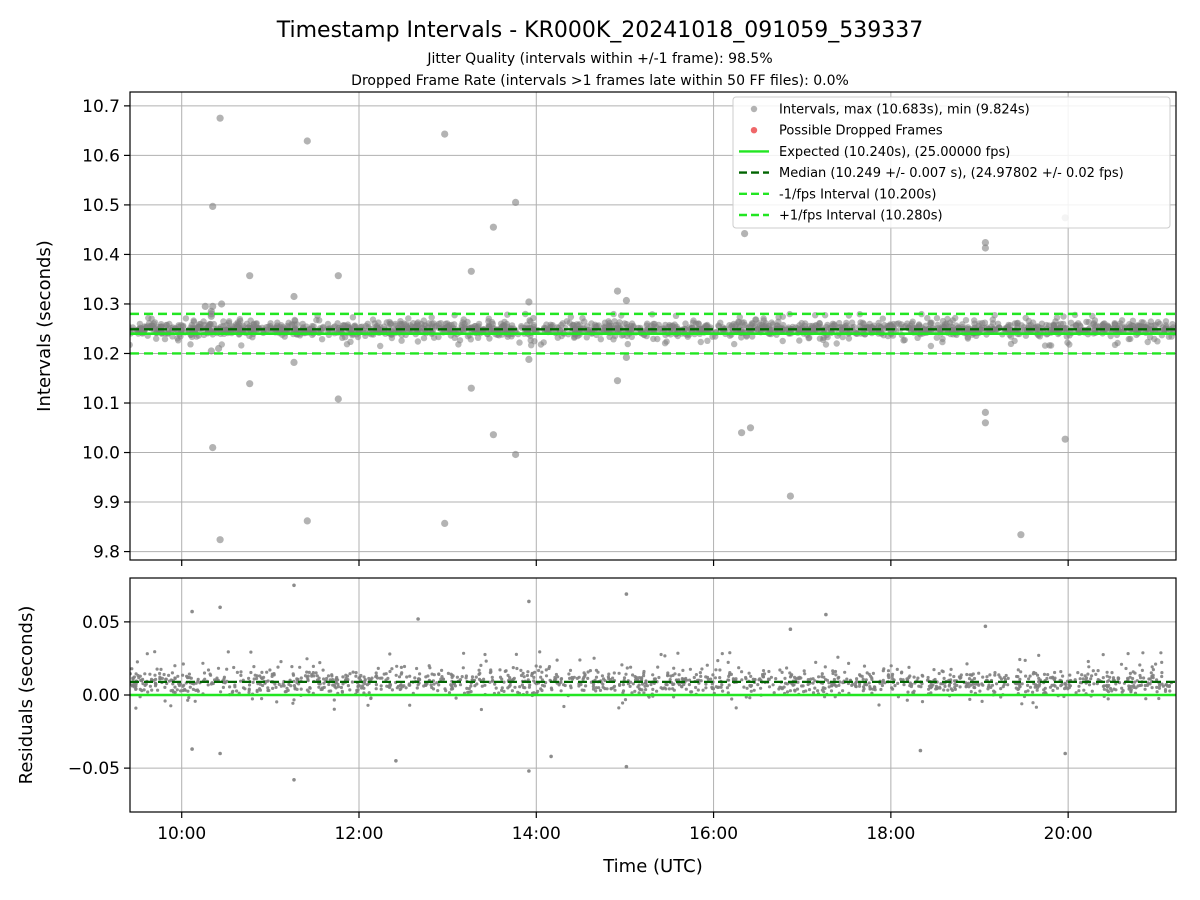 The height and width of the screenshot is (900, 1200). I want to click on y-tick-label: 0.00, so click(101, 696).